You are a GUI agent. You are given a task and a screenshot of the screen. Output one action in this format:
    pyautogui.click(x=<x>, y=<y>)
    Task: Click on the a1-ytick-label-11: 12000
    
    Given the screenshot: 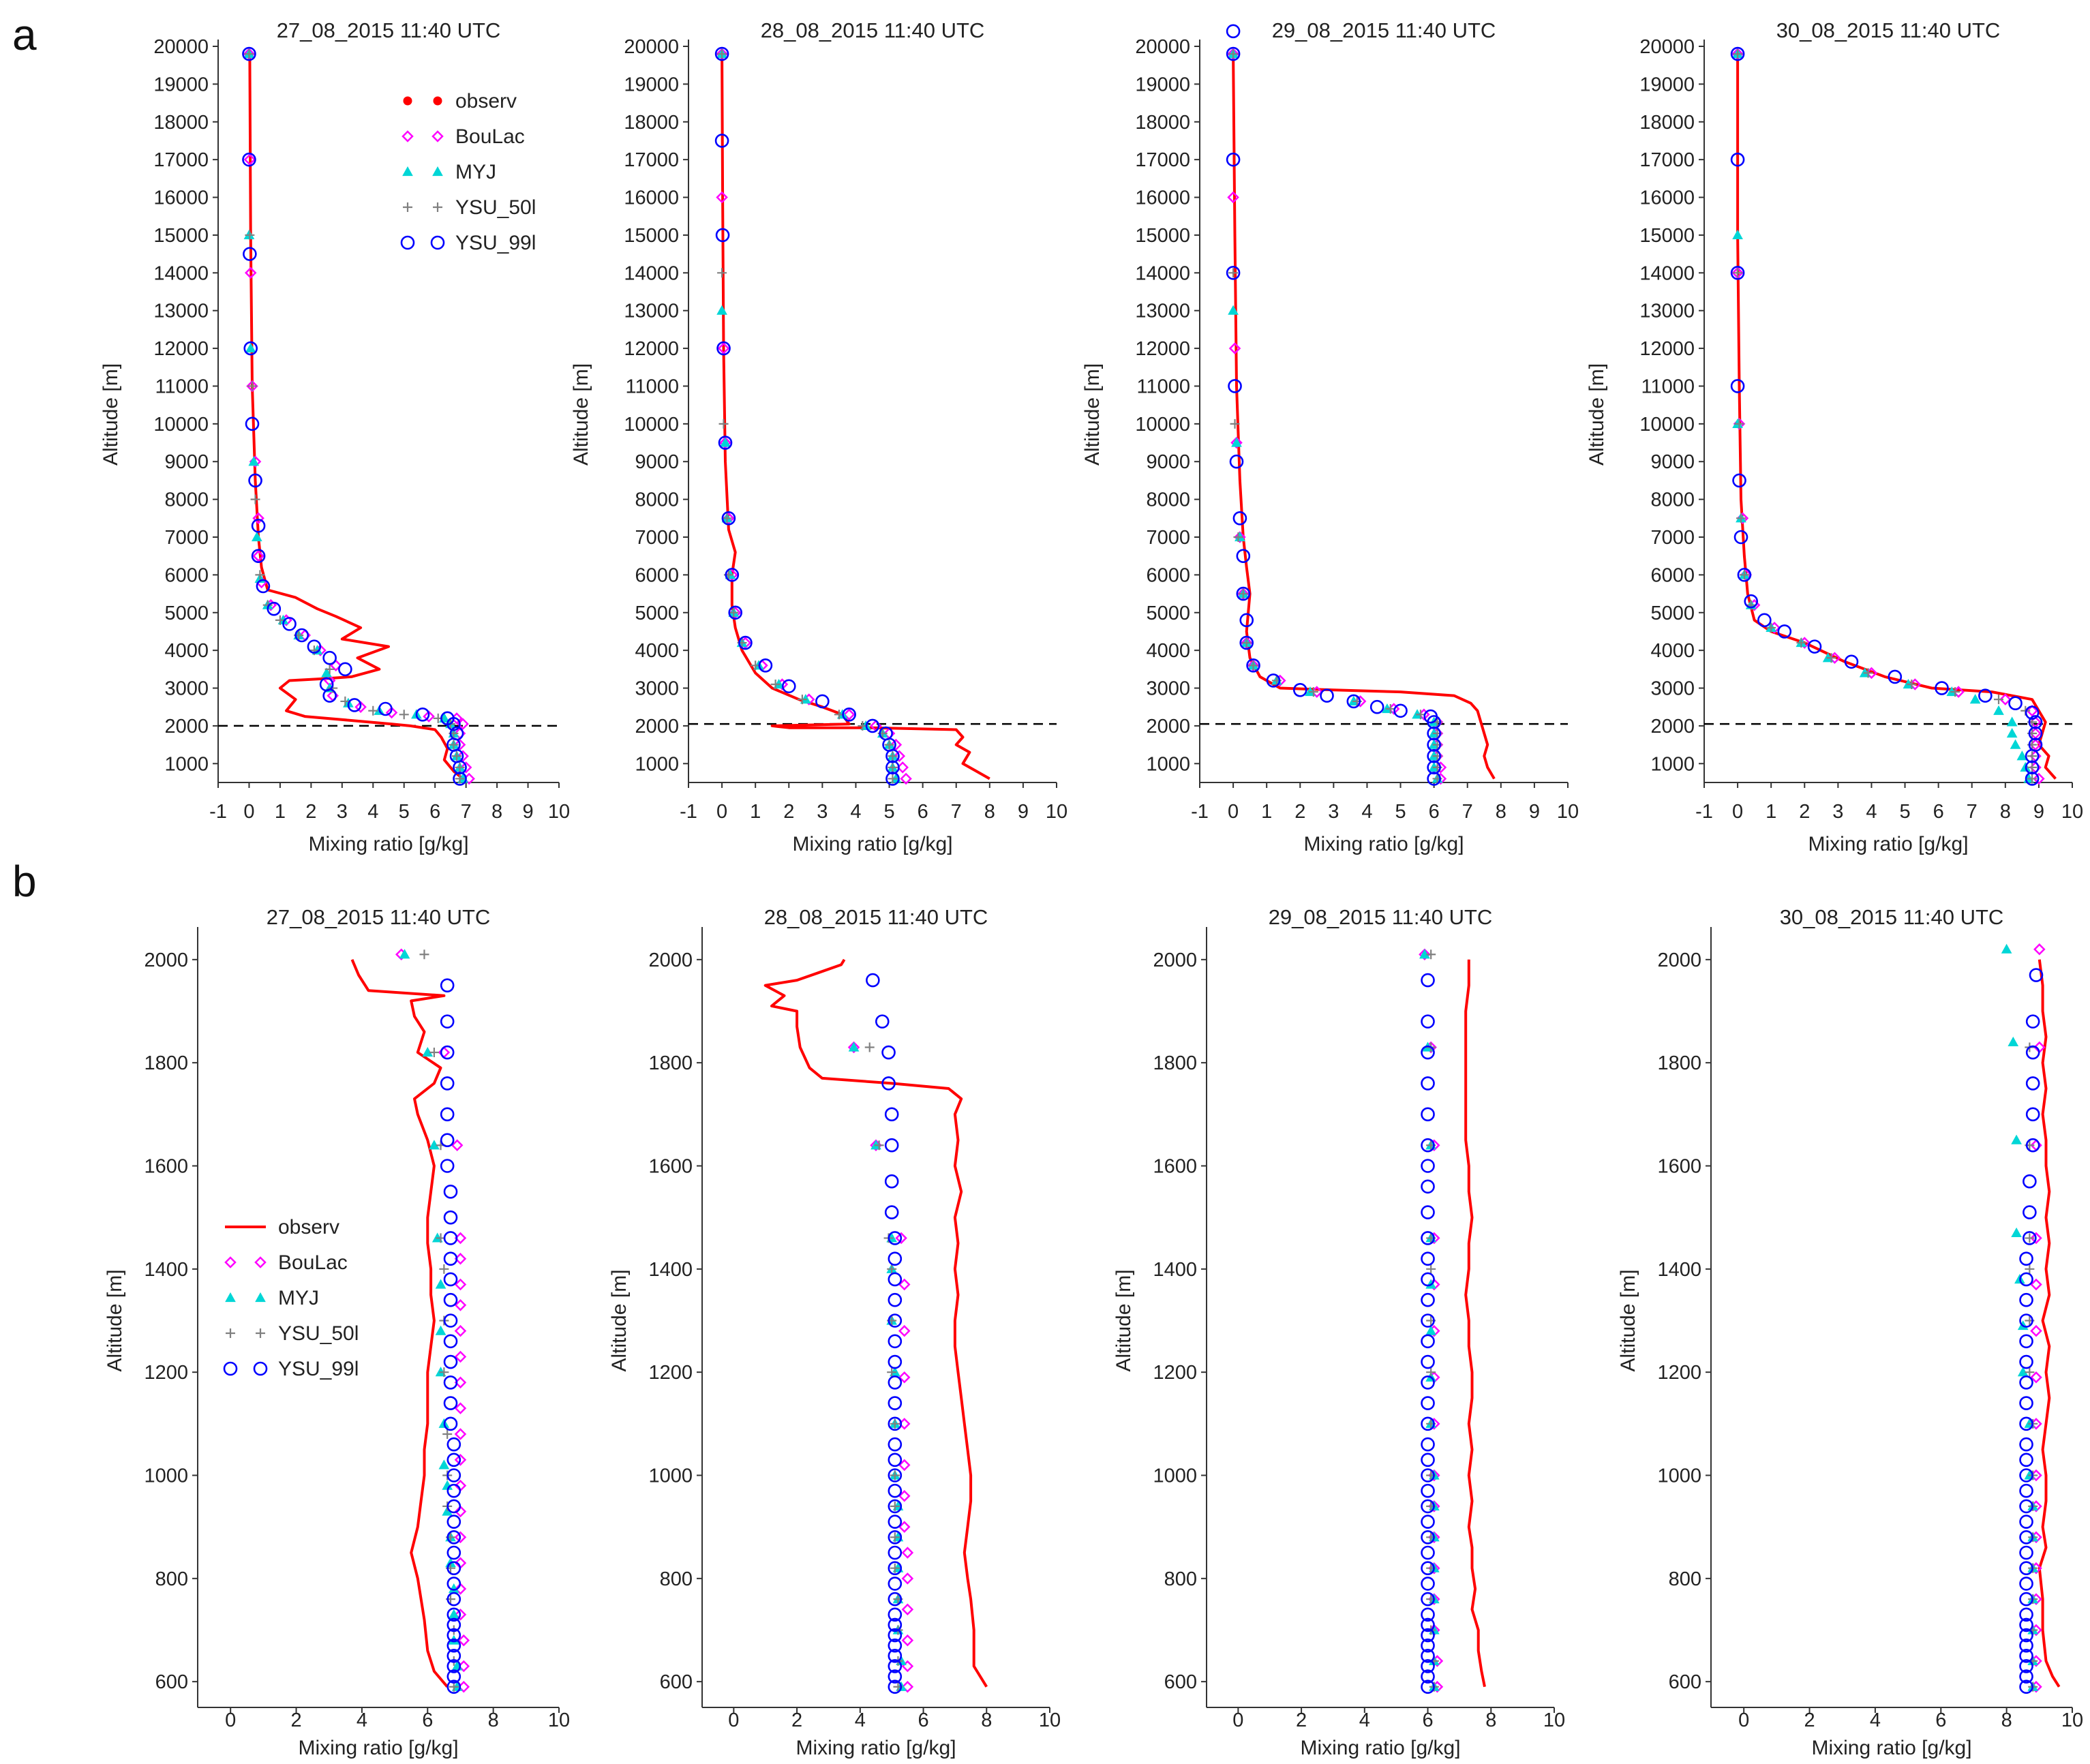 What is the action you would take?
    pyautogui.click(x=181, y=349)
    